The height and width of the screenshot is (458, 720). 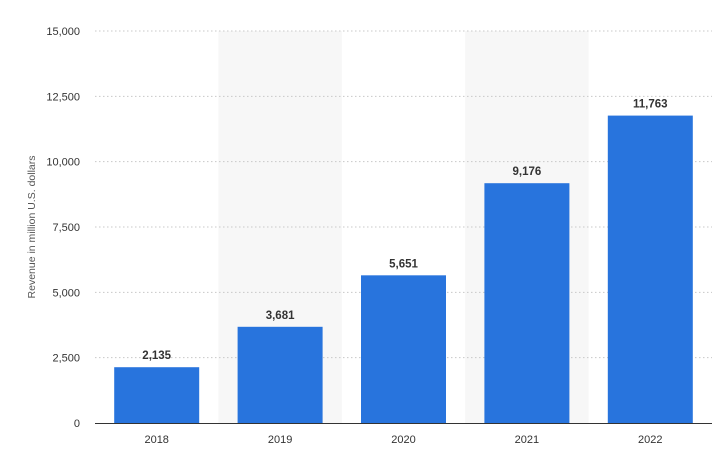 What do you see at coordinates (156, 356) in the screenshot?
I see `data-label: 2,135` at bounding box center [156, 356].